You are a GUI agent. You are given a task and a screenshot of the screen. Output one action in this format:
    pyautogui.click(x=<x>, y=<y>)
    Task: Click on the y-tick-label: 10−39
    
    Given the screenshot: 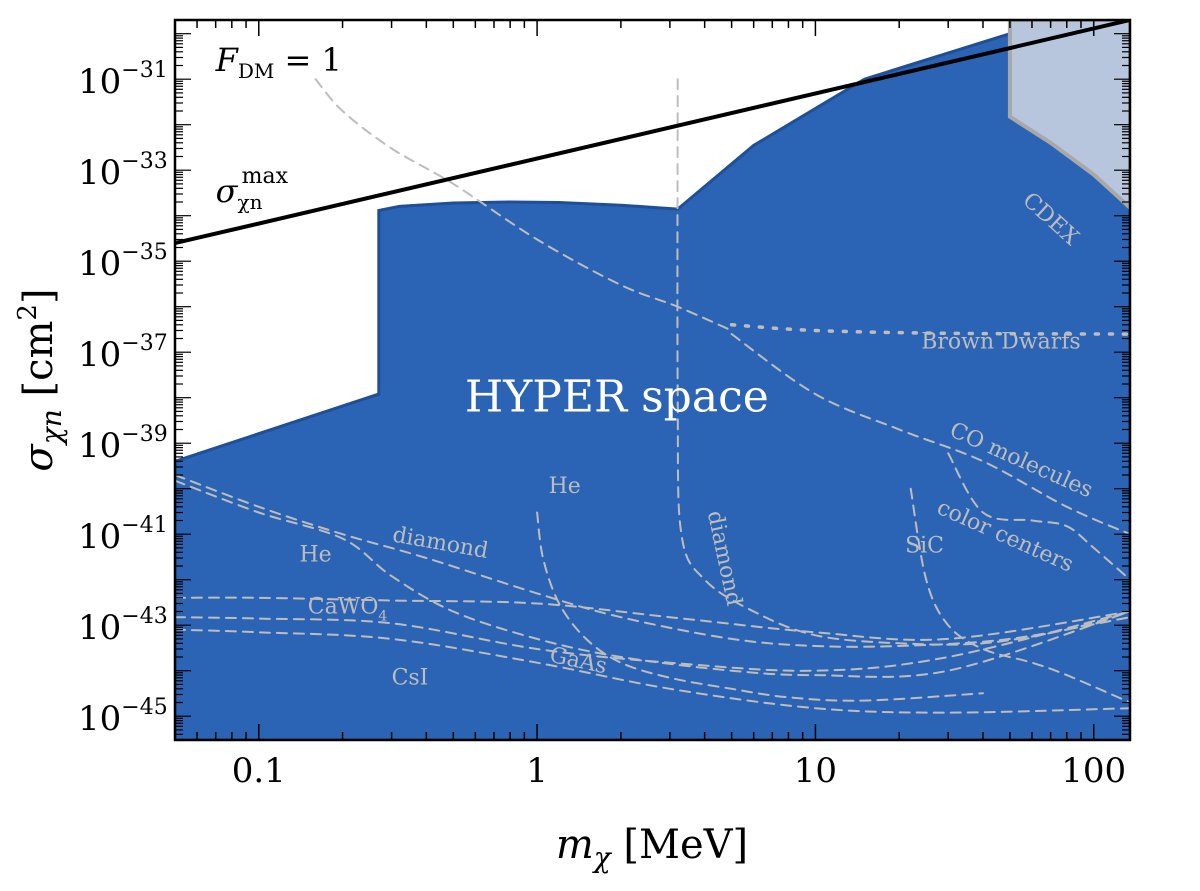 What is the action you would take?
    pyautogui.click(x=123, y=444)
    